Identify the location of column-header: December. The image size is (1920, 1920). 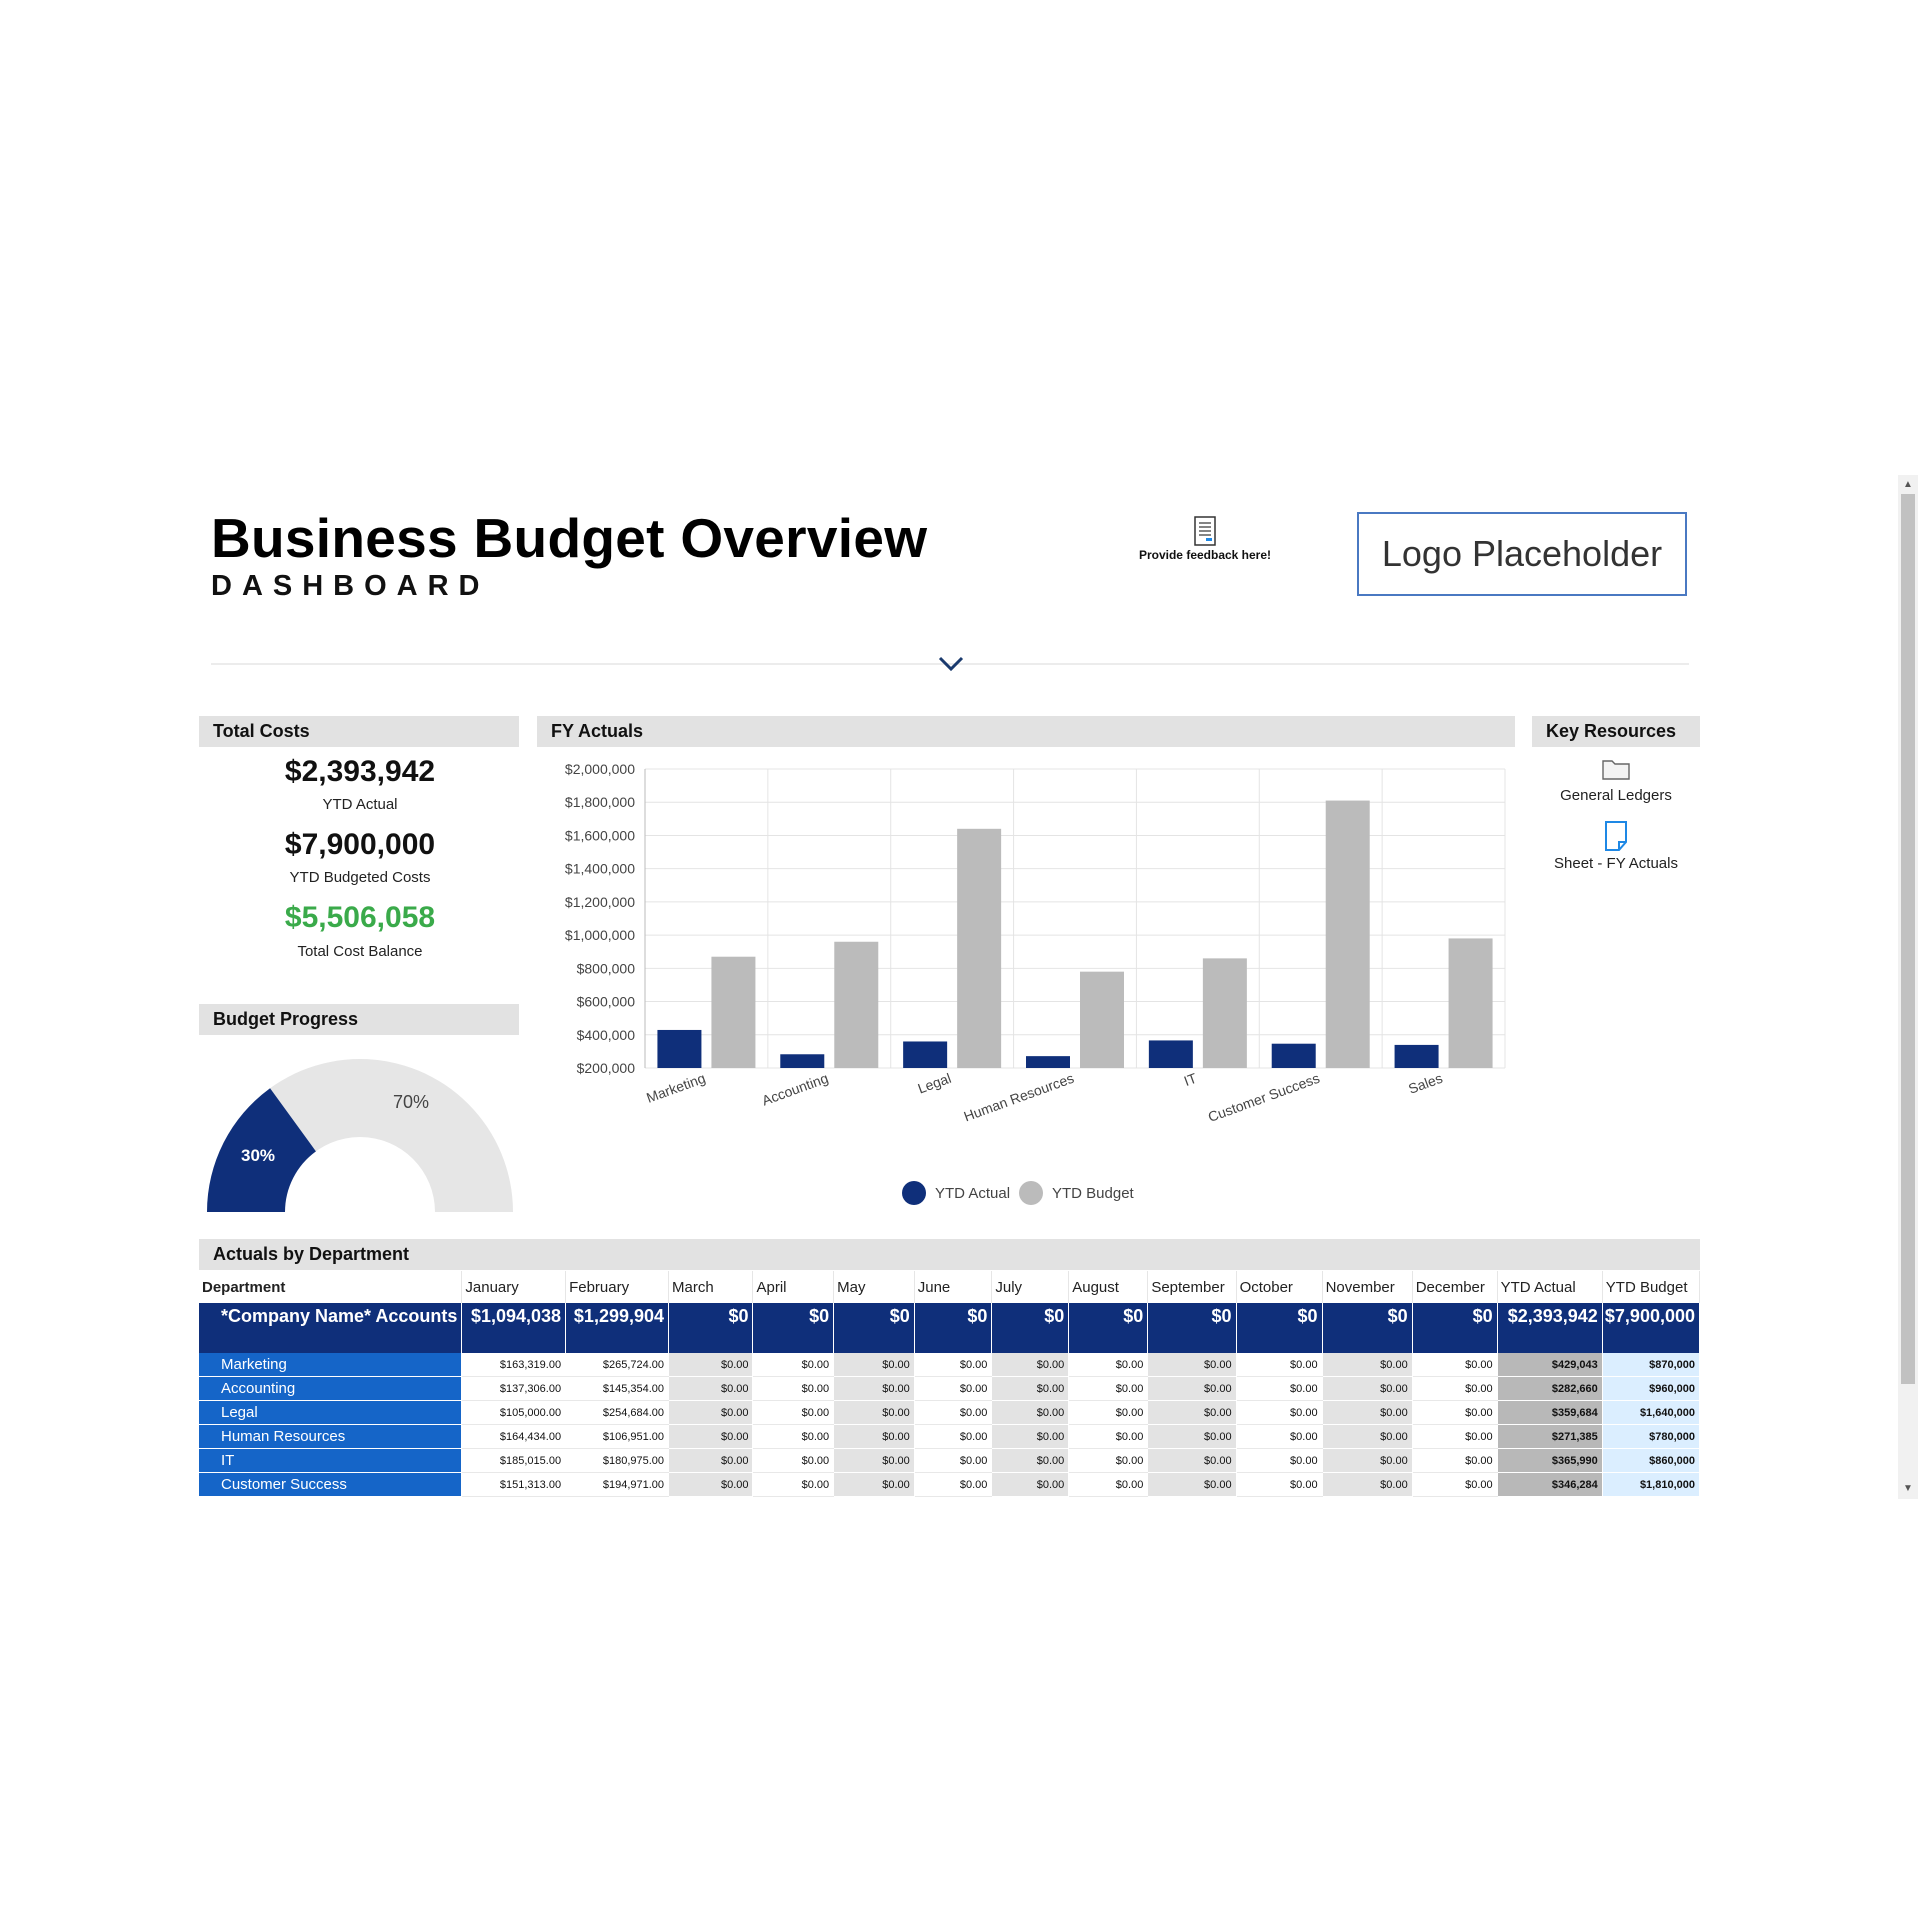
(1455, 1287).